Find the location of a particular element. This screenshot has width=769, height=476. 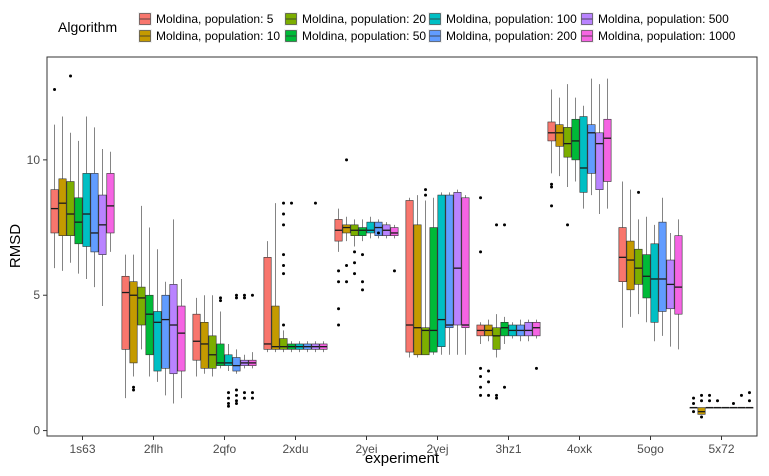

x-tick-label: 2xdu is located at coordinates (295, 449).